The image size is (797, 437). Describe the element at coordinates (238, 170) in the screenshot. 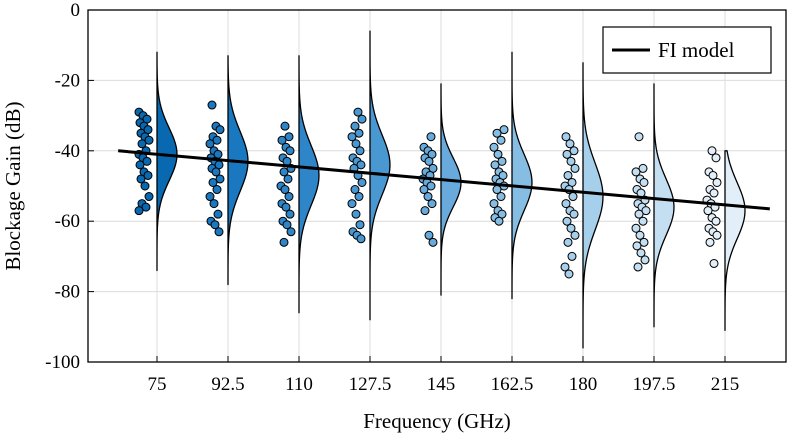

I see `violin-92.5` at that location.